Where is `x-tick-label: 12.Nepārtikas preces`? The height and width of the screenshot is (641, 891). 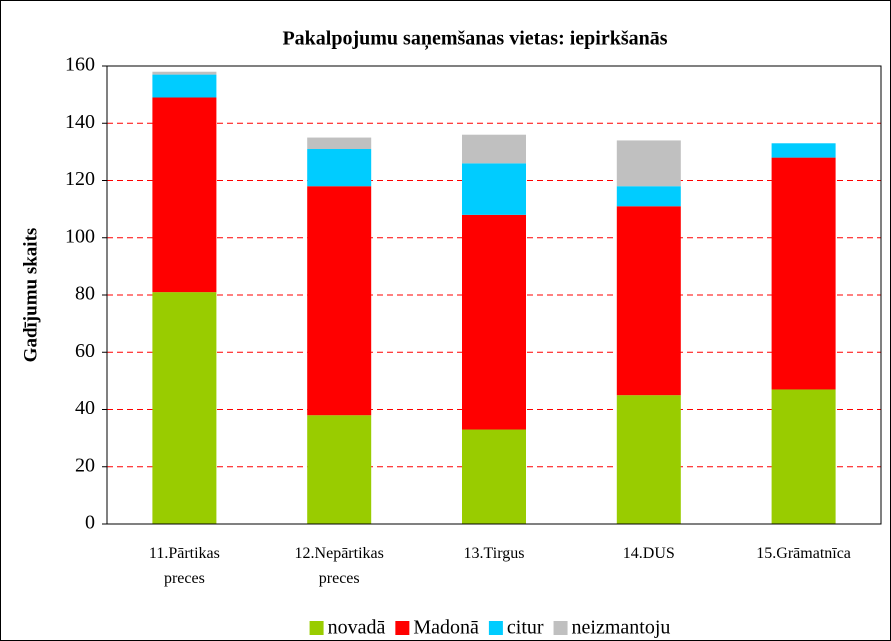
x-tick-label: 12.Nepārtikas preces is located at coordinates (339, 566).